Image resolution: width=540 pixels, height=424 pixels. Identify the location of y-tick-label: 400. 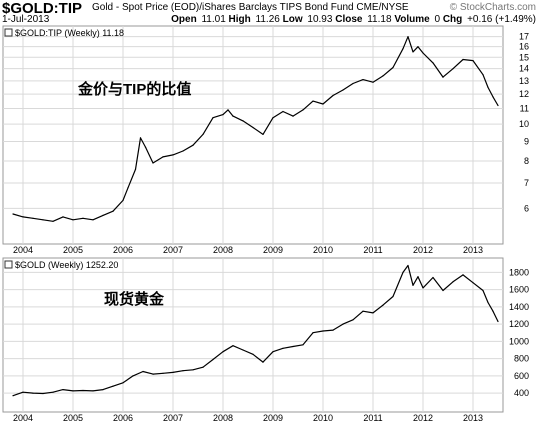
(521, 393).